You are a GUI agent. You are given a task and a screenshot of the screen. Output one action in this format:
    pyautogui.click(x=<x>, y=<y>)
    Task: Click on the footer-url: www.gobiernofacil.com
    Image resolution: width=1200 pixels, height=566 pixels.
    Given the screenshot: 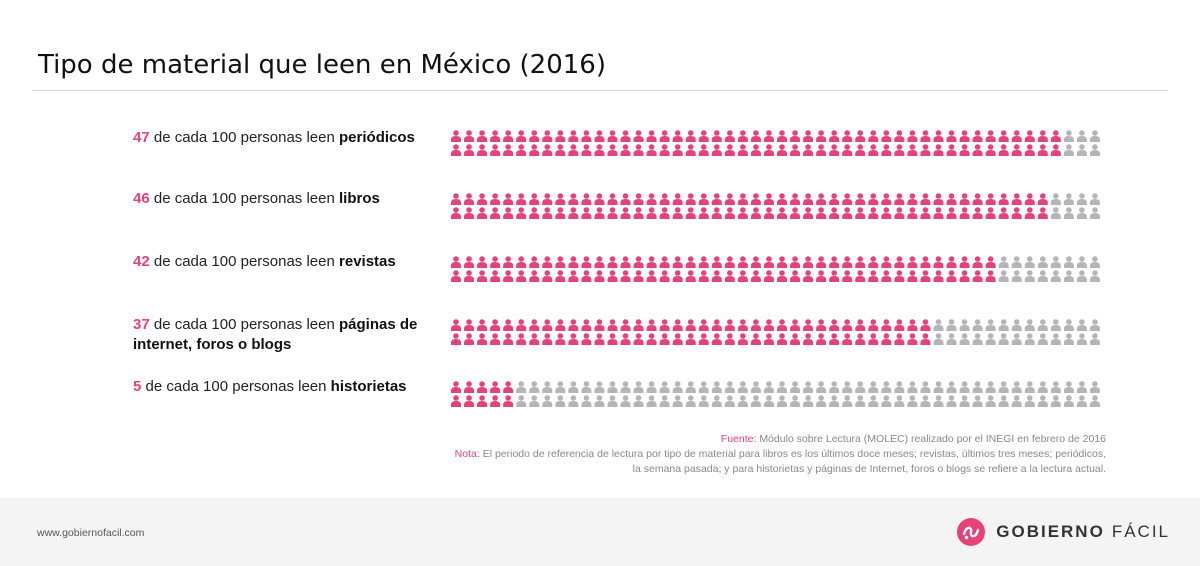 What is the action you would take?
    pyautogui.click(x=91, y=533)
    